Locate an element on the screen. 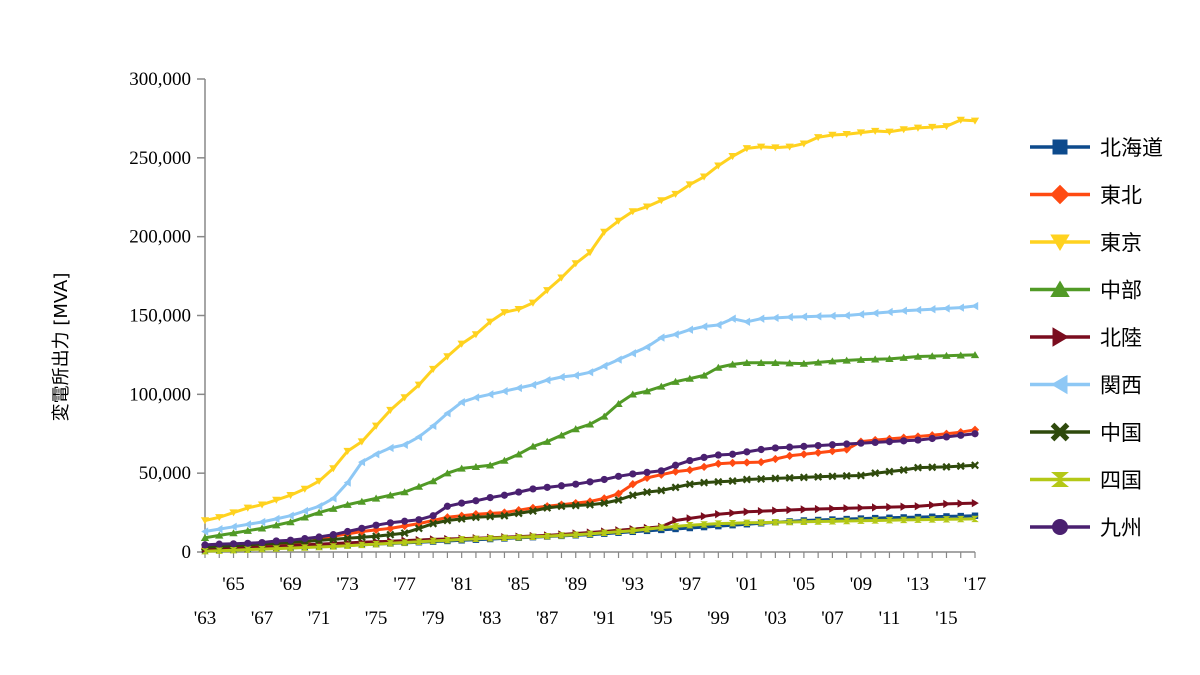 The image size is (1200, 675). x-tick-label: '77 is located at coordinates (404, 584).